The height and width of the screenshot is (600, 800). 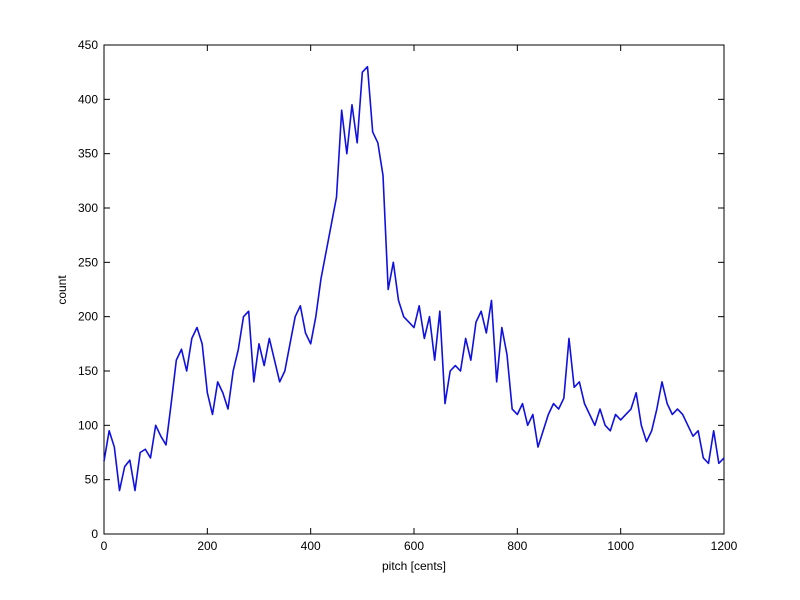 What do you see at coordinates (724, 546) in the screenshot?
I see `x-tick-label: 1200` at bounding box center [724, 546].